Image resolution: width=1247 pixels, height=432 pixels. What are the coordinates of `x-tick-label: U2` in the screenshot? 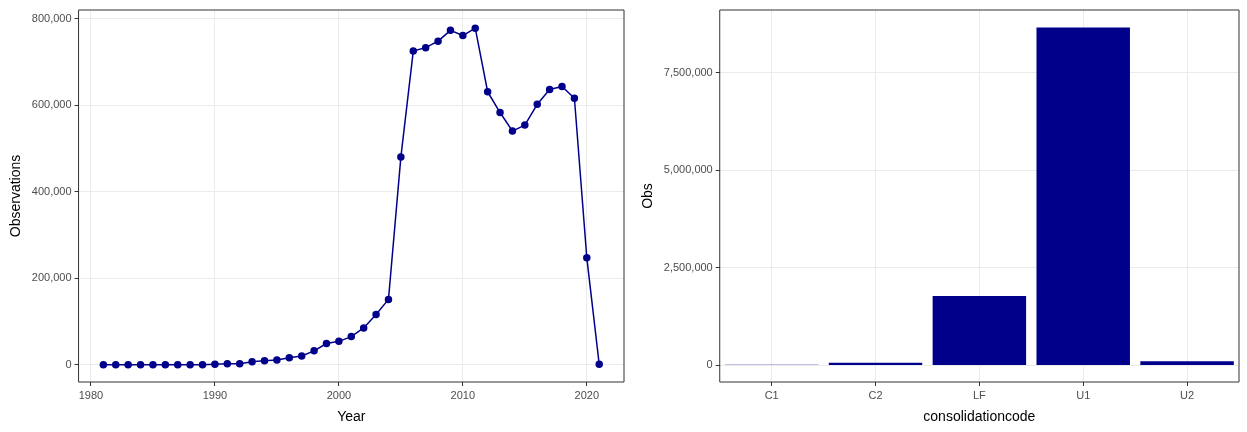 It's located at (1187, 394).